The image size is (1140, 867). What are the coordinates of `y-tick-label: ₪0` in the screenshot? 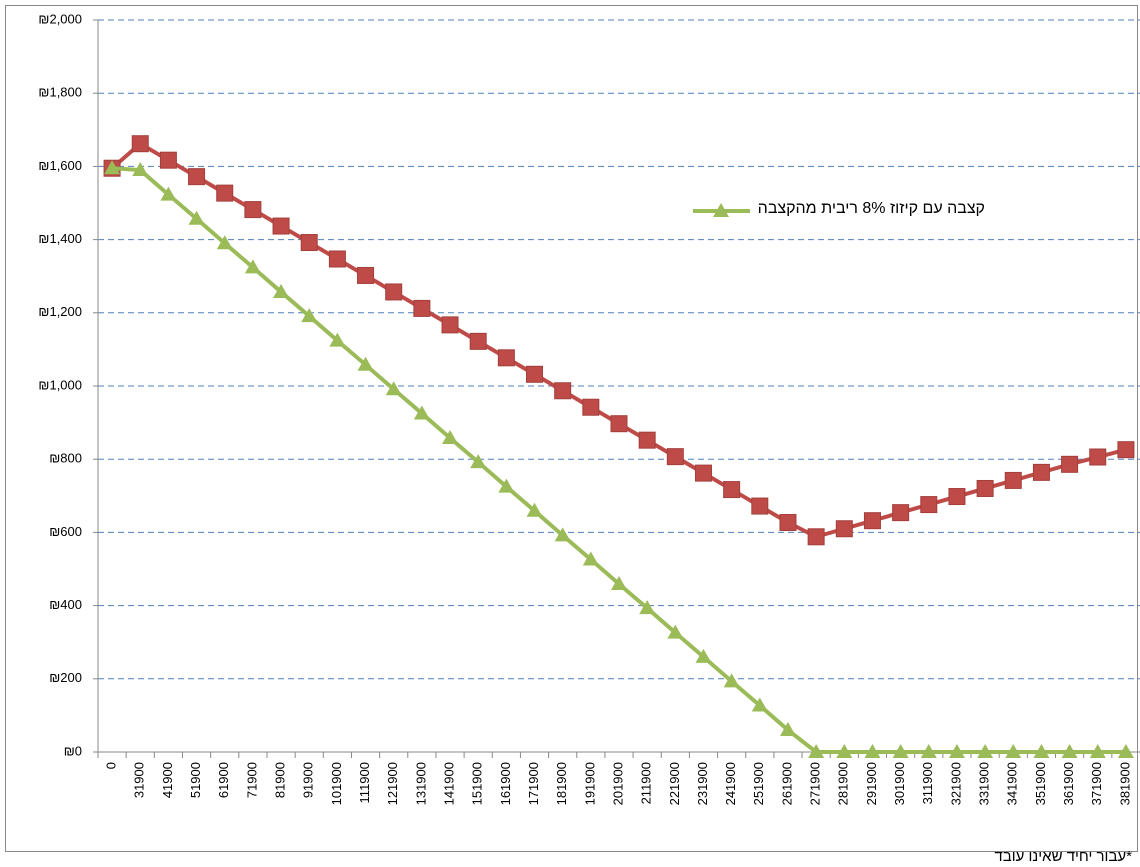 It's located at (73, 750).